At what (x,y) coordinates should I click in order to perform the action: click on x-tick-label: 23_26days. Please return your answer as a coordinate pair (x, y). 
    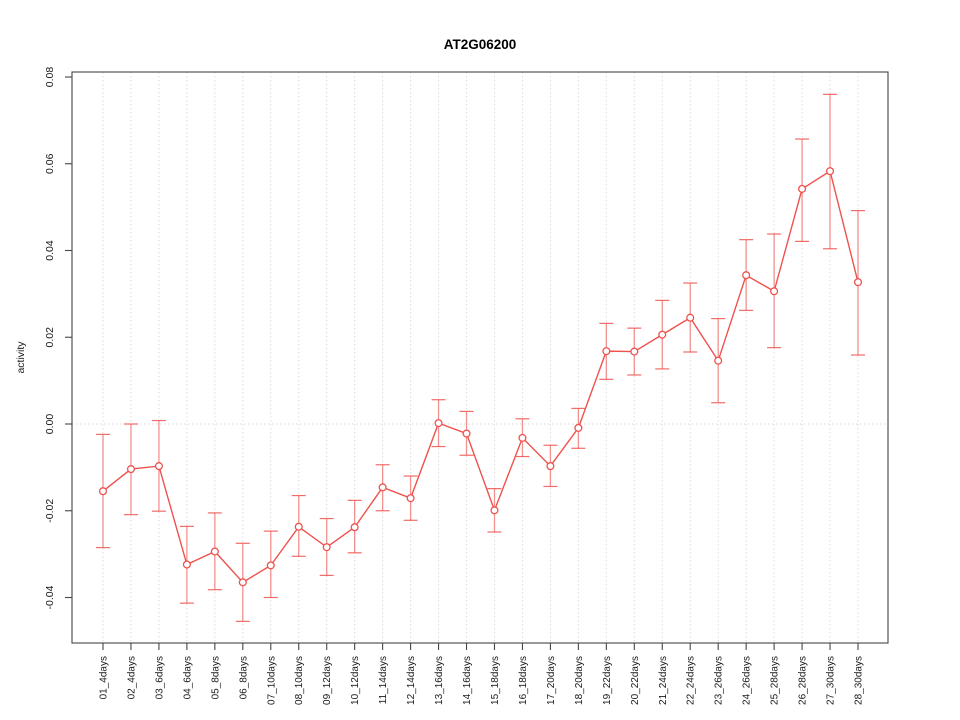
    Looking at the image, I should click on (719, 680).